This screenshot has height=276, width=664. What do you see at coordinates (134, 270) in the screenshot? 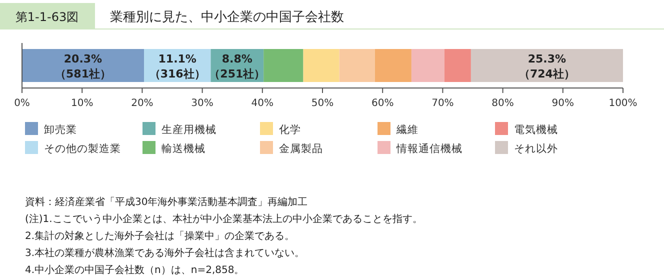
I see `text: 4.中小企業の中国子会社数（n）は、n=2,858。` at bounding box center [134, 270].